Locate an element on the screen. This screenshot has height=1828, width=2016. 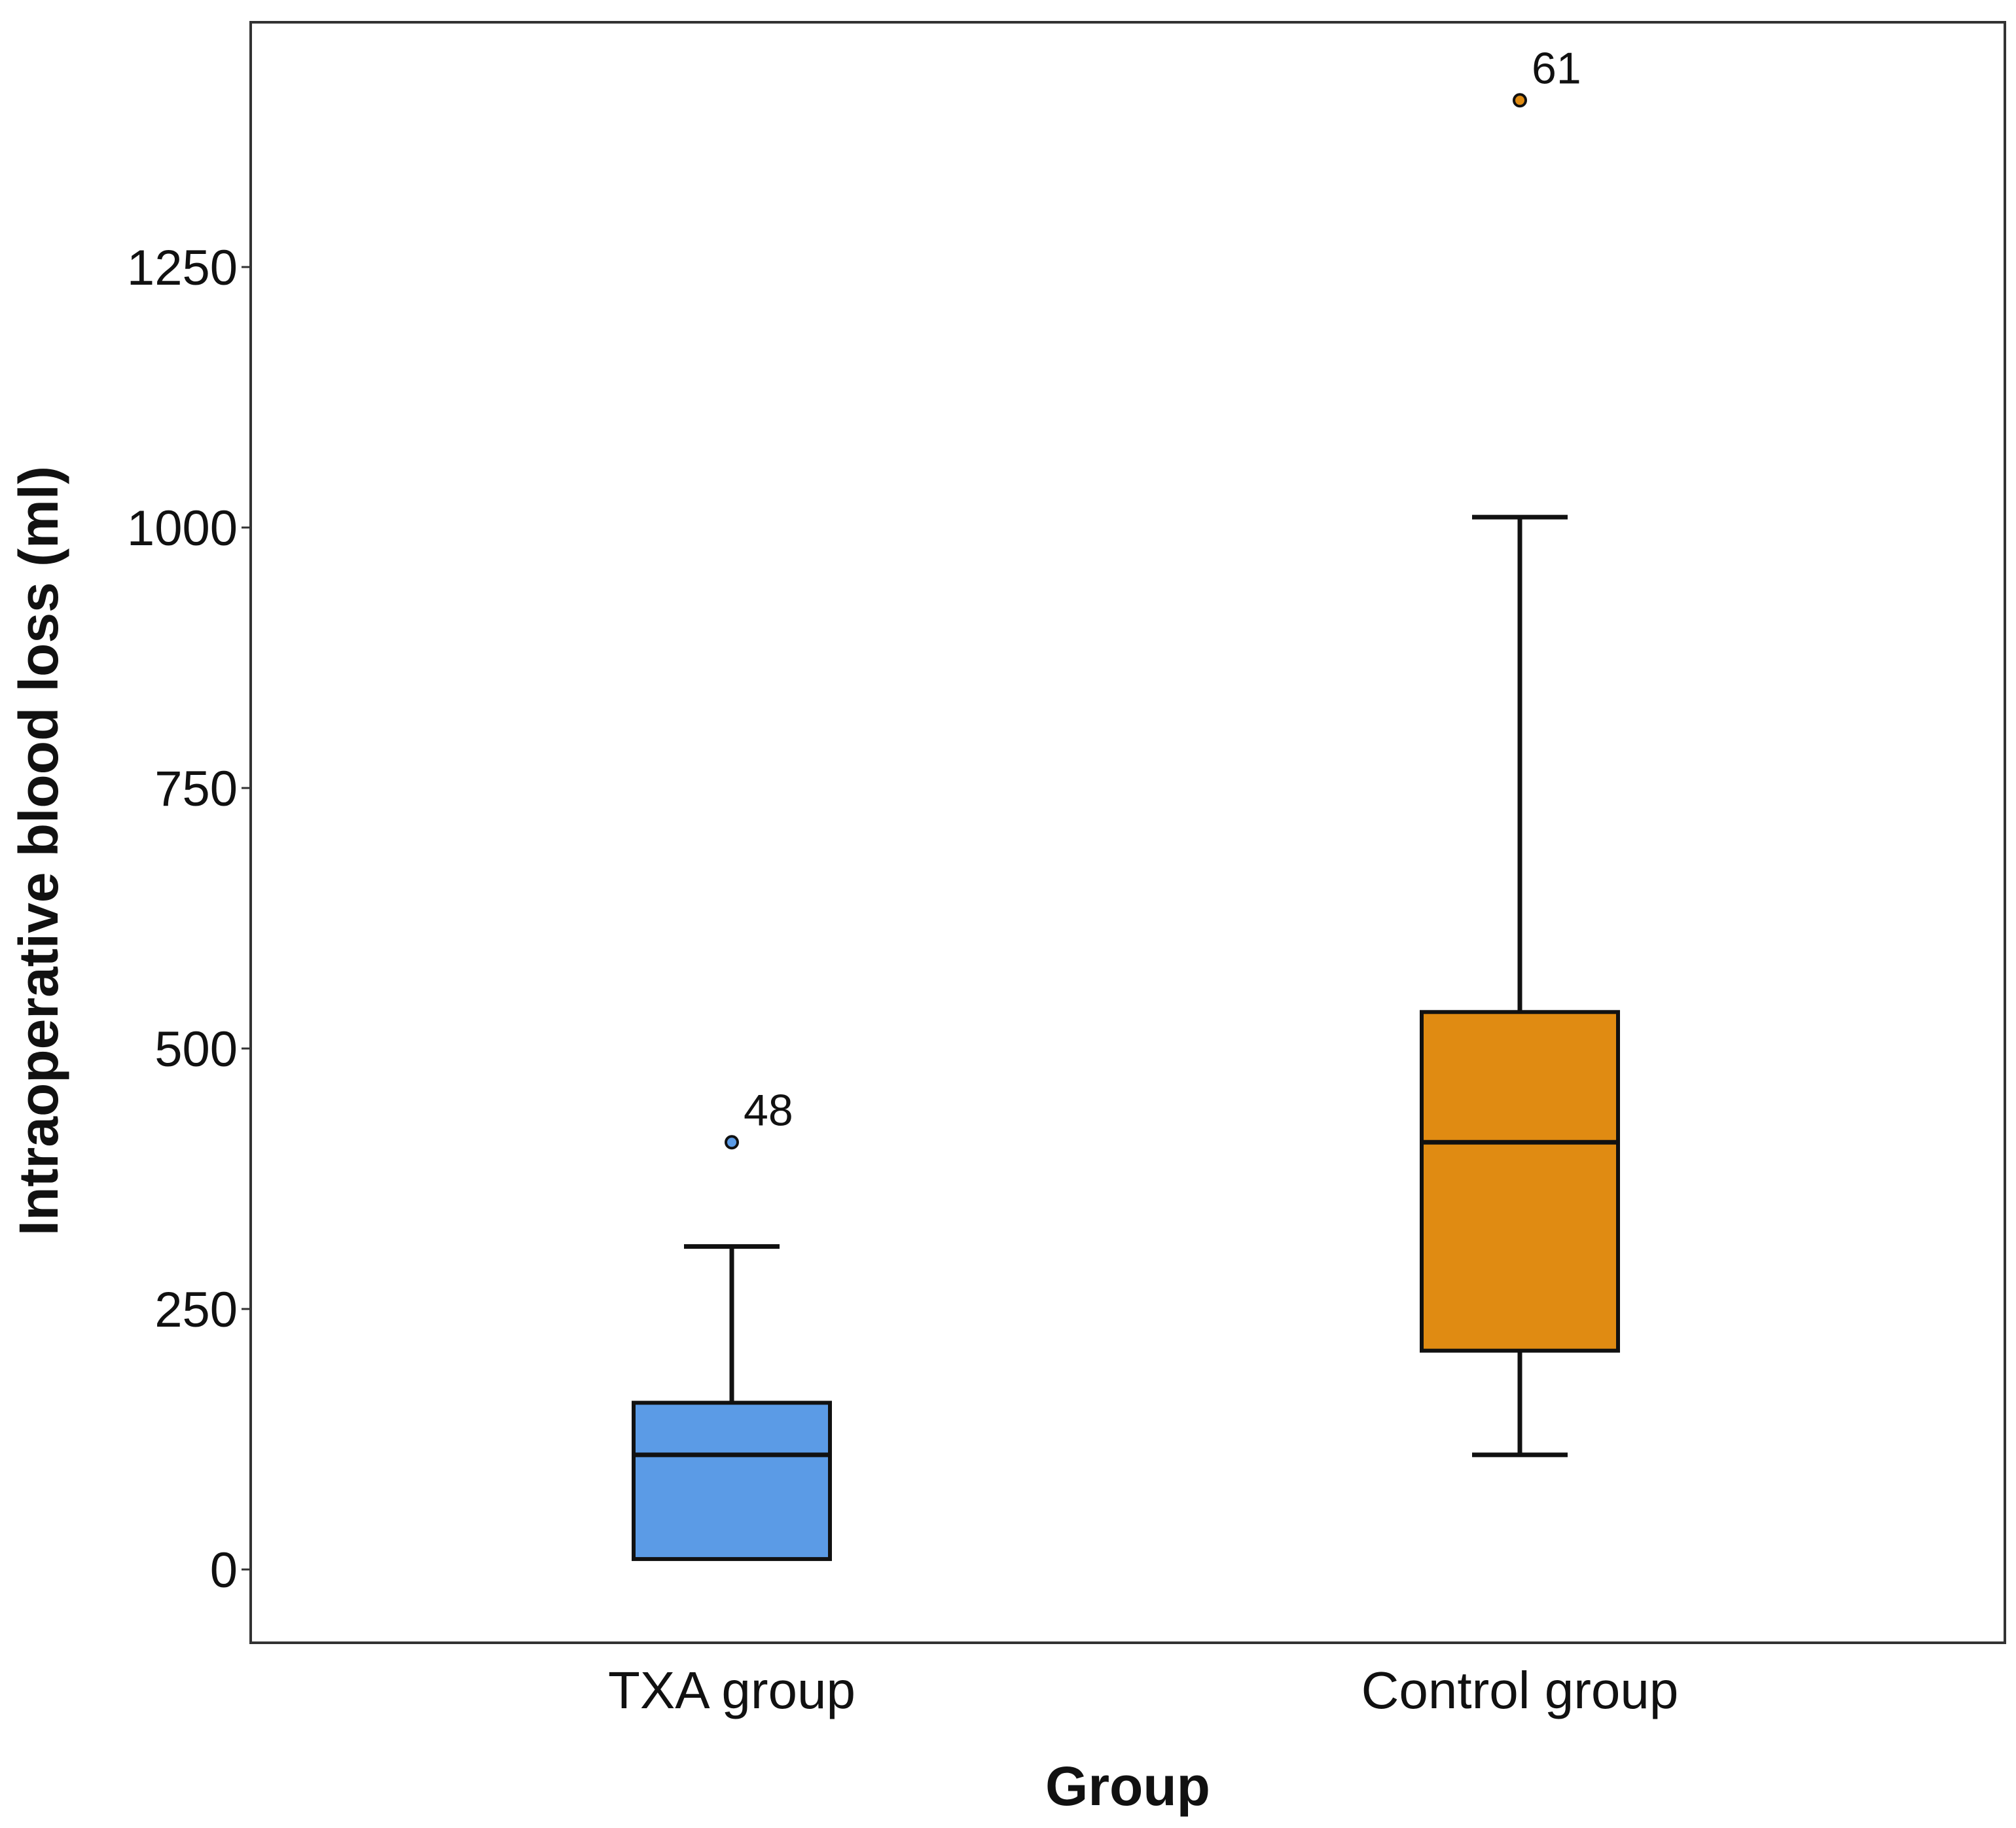
outlier-label: 61 is located at coordinates (1556, 68).